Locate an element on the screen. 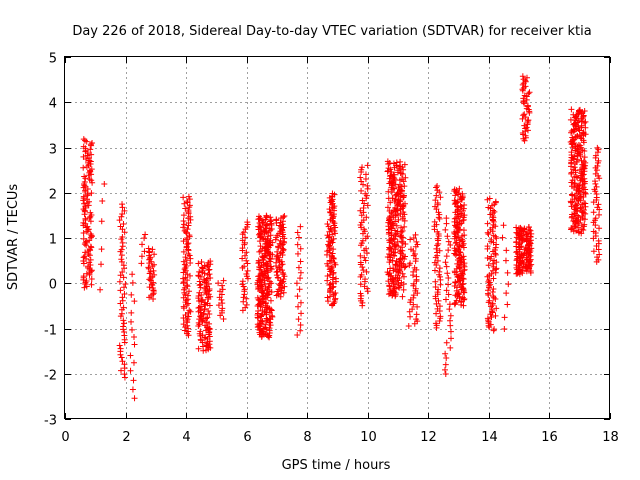 This screenshot has width=640, height=480. x-tick-label: 0 is located at coordinates (65, 437).